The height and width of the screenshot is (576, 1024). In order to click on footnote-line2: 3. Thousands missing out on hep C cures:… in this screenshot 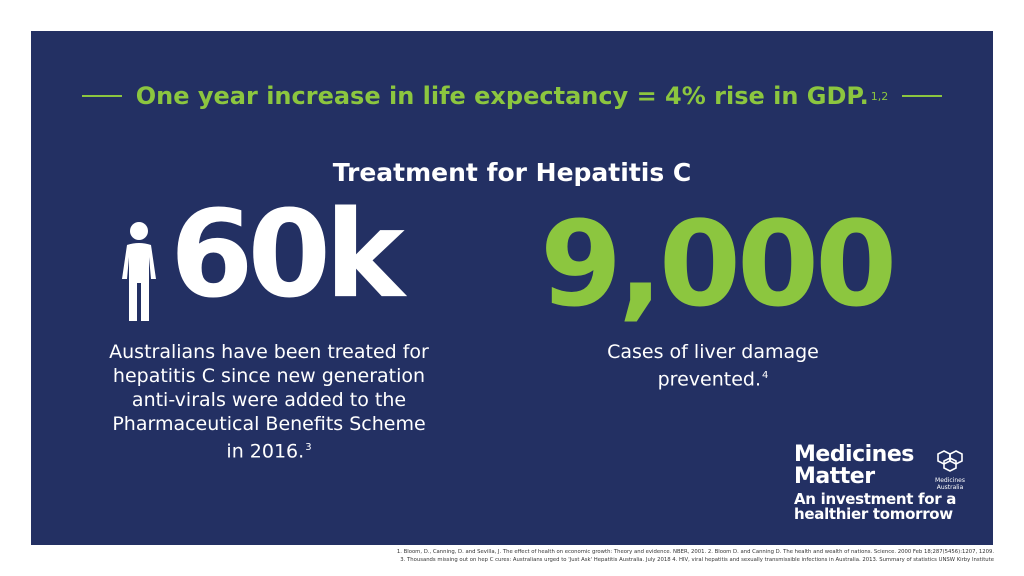, I will do `click(697, 560)`.